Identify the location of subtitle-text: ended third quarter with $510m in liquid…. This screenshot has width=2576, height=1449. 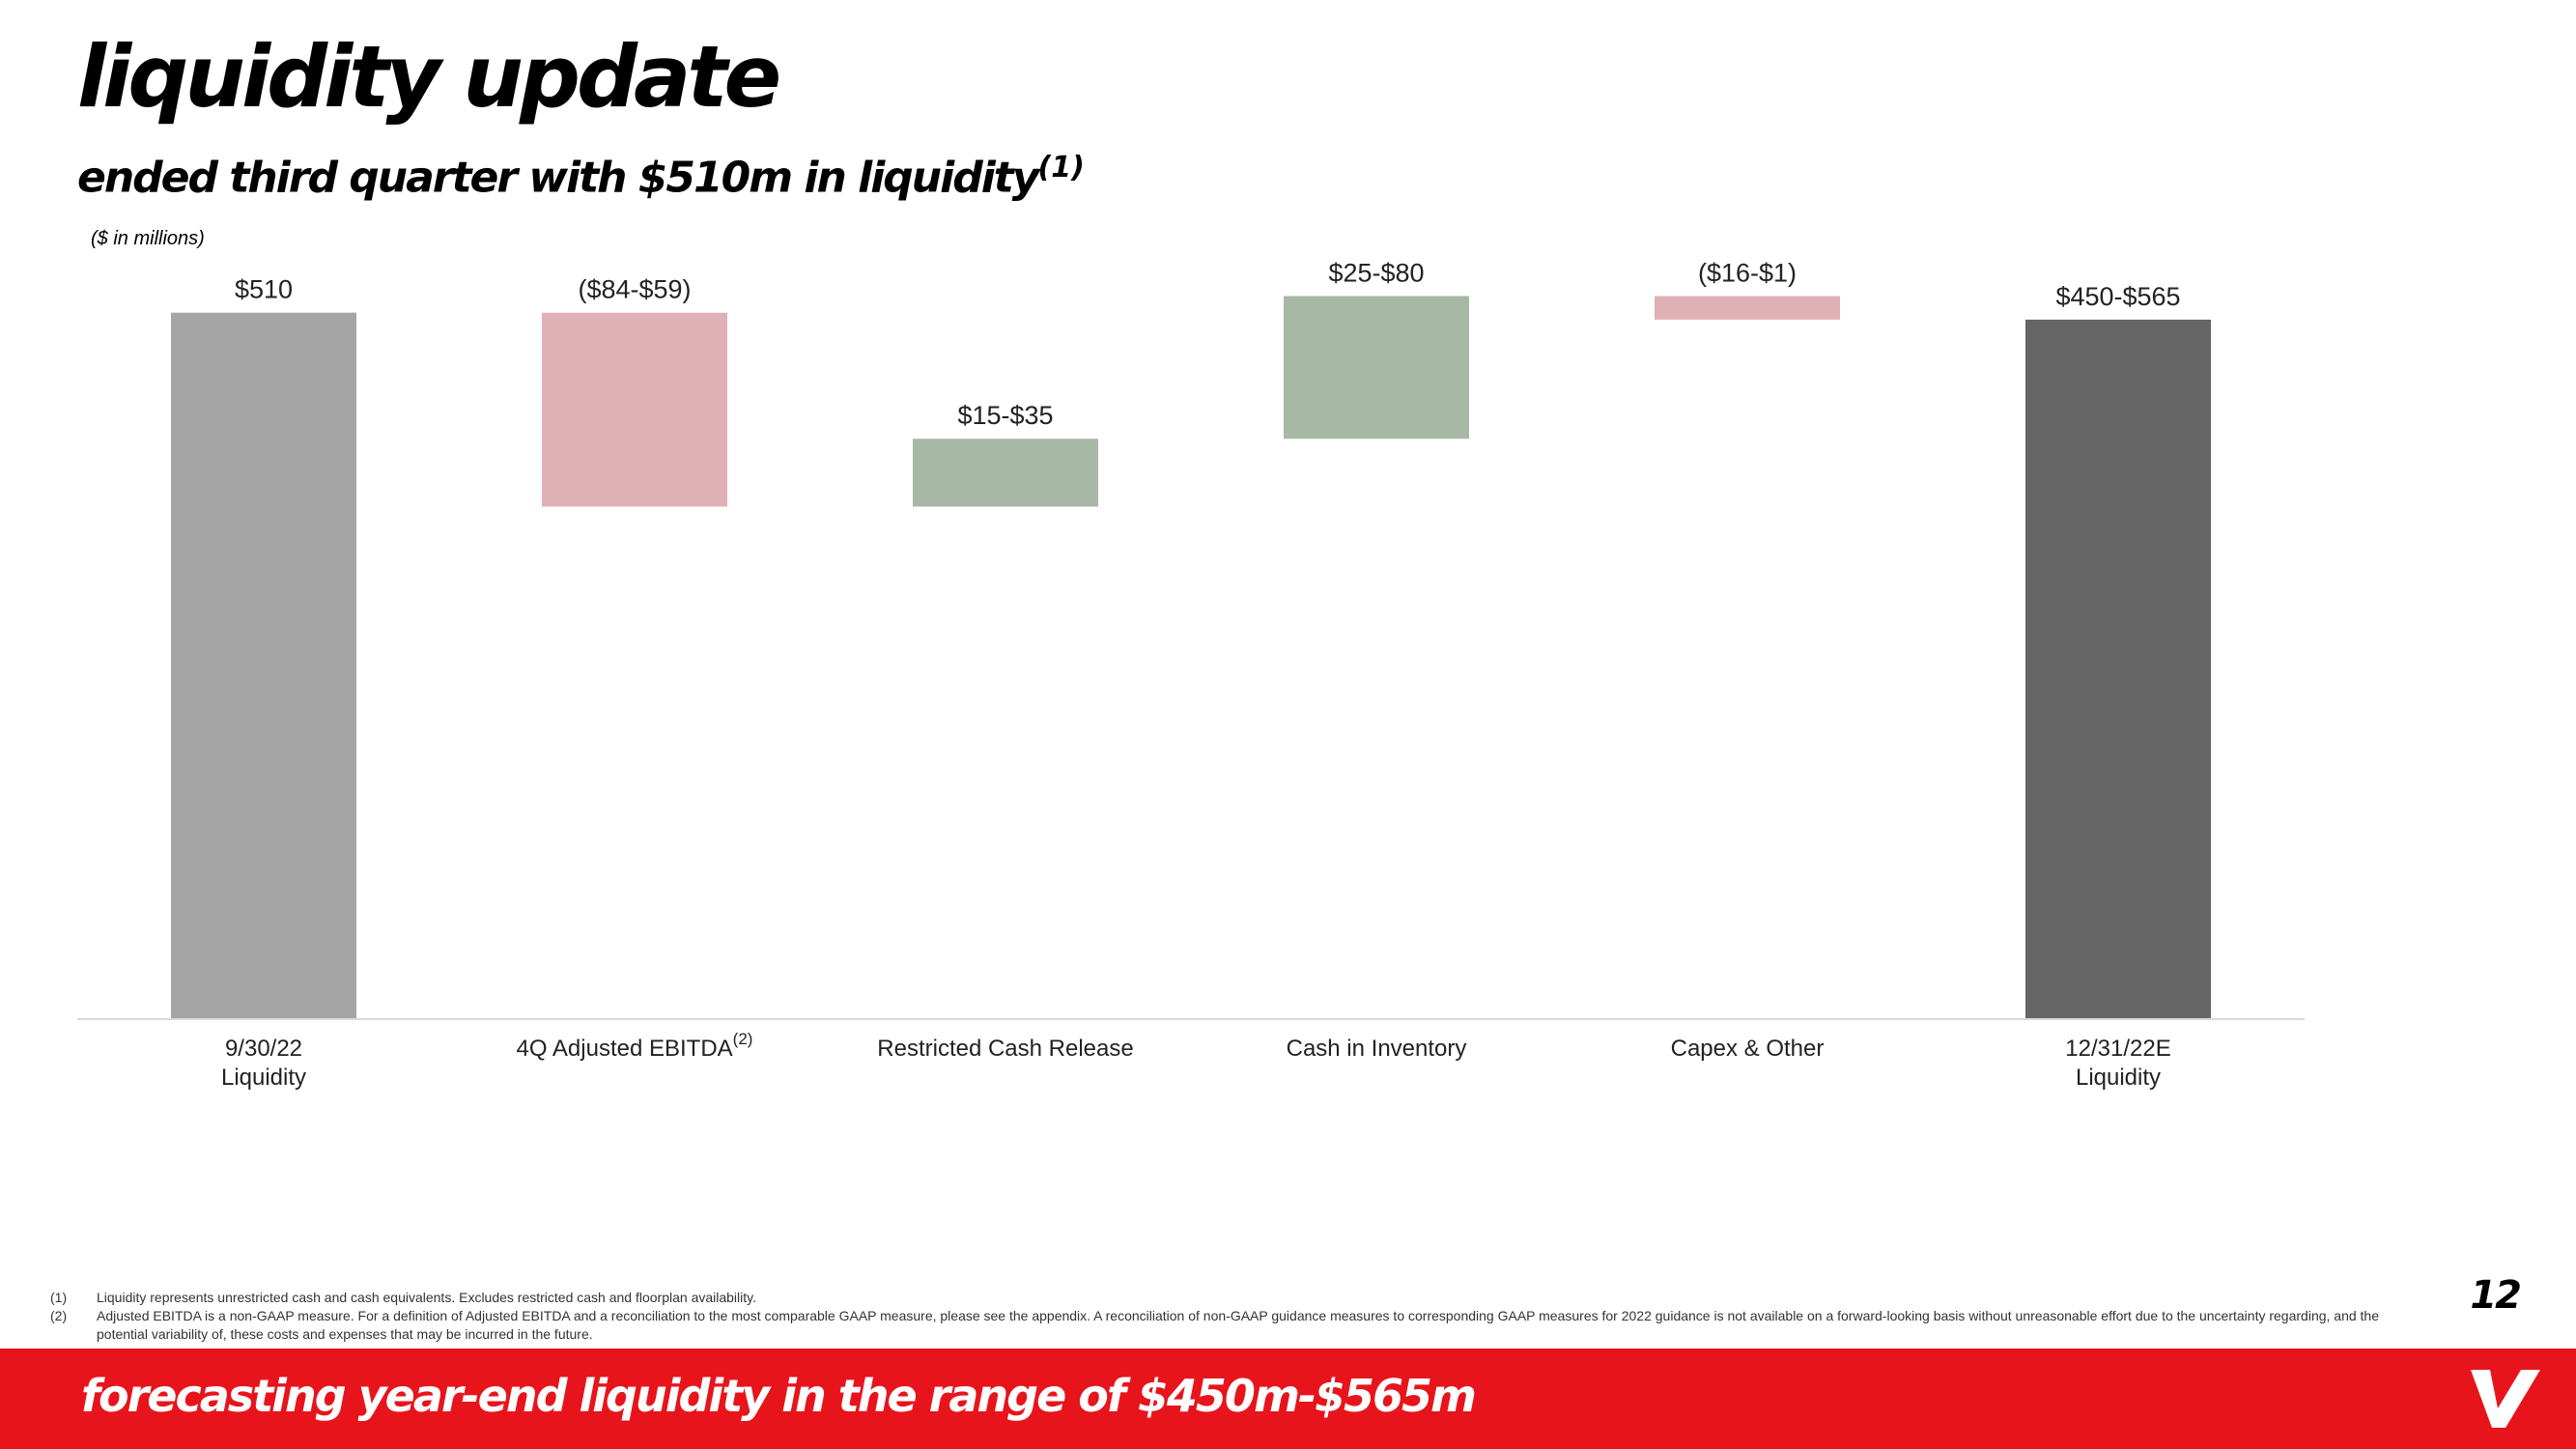
(558, 178).